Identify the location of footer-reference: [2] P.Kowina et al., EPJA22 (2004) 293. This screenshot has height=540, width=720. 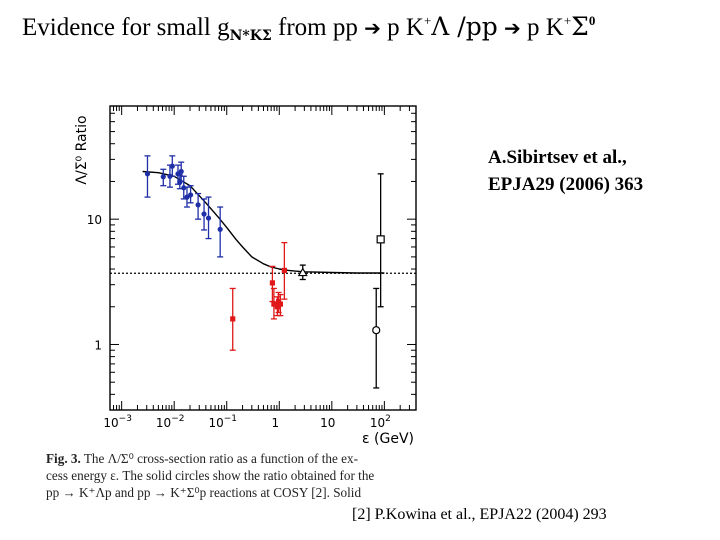
(479, 514).